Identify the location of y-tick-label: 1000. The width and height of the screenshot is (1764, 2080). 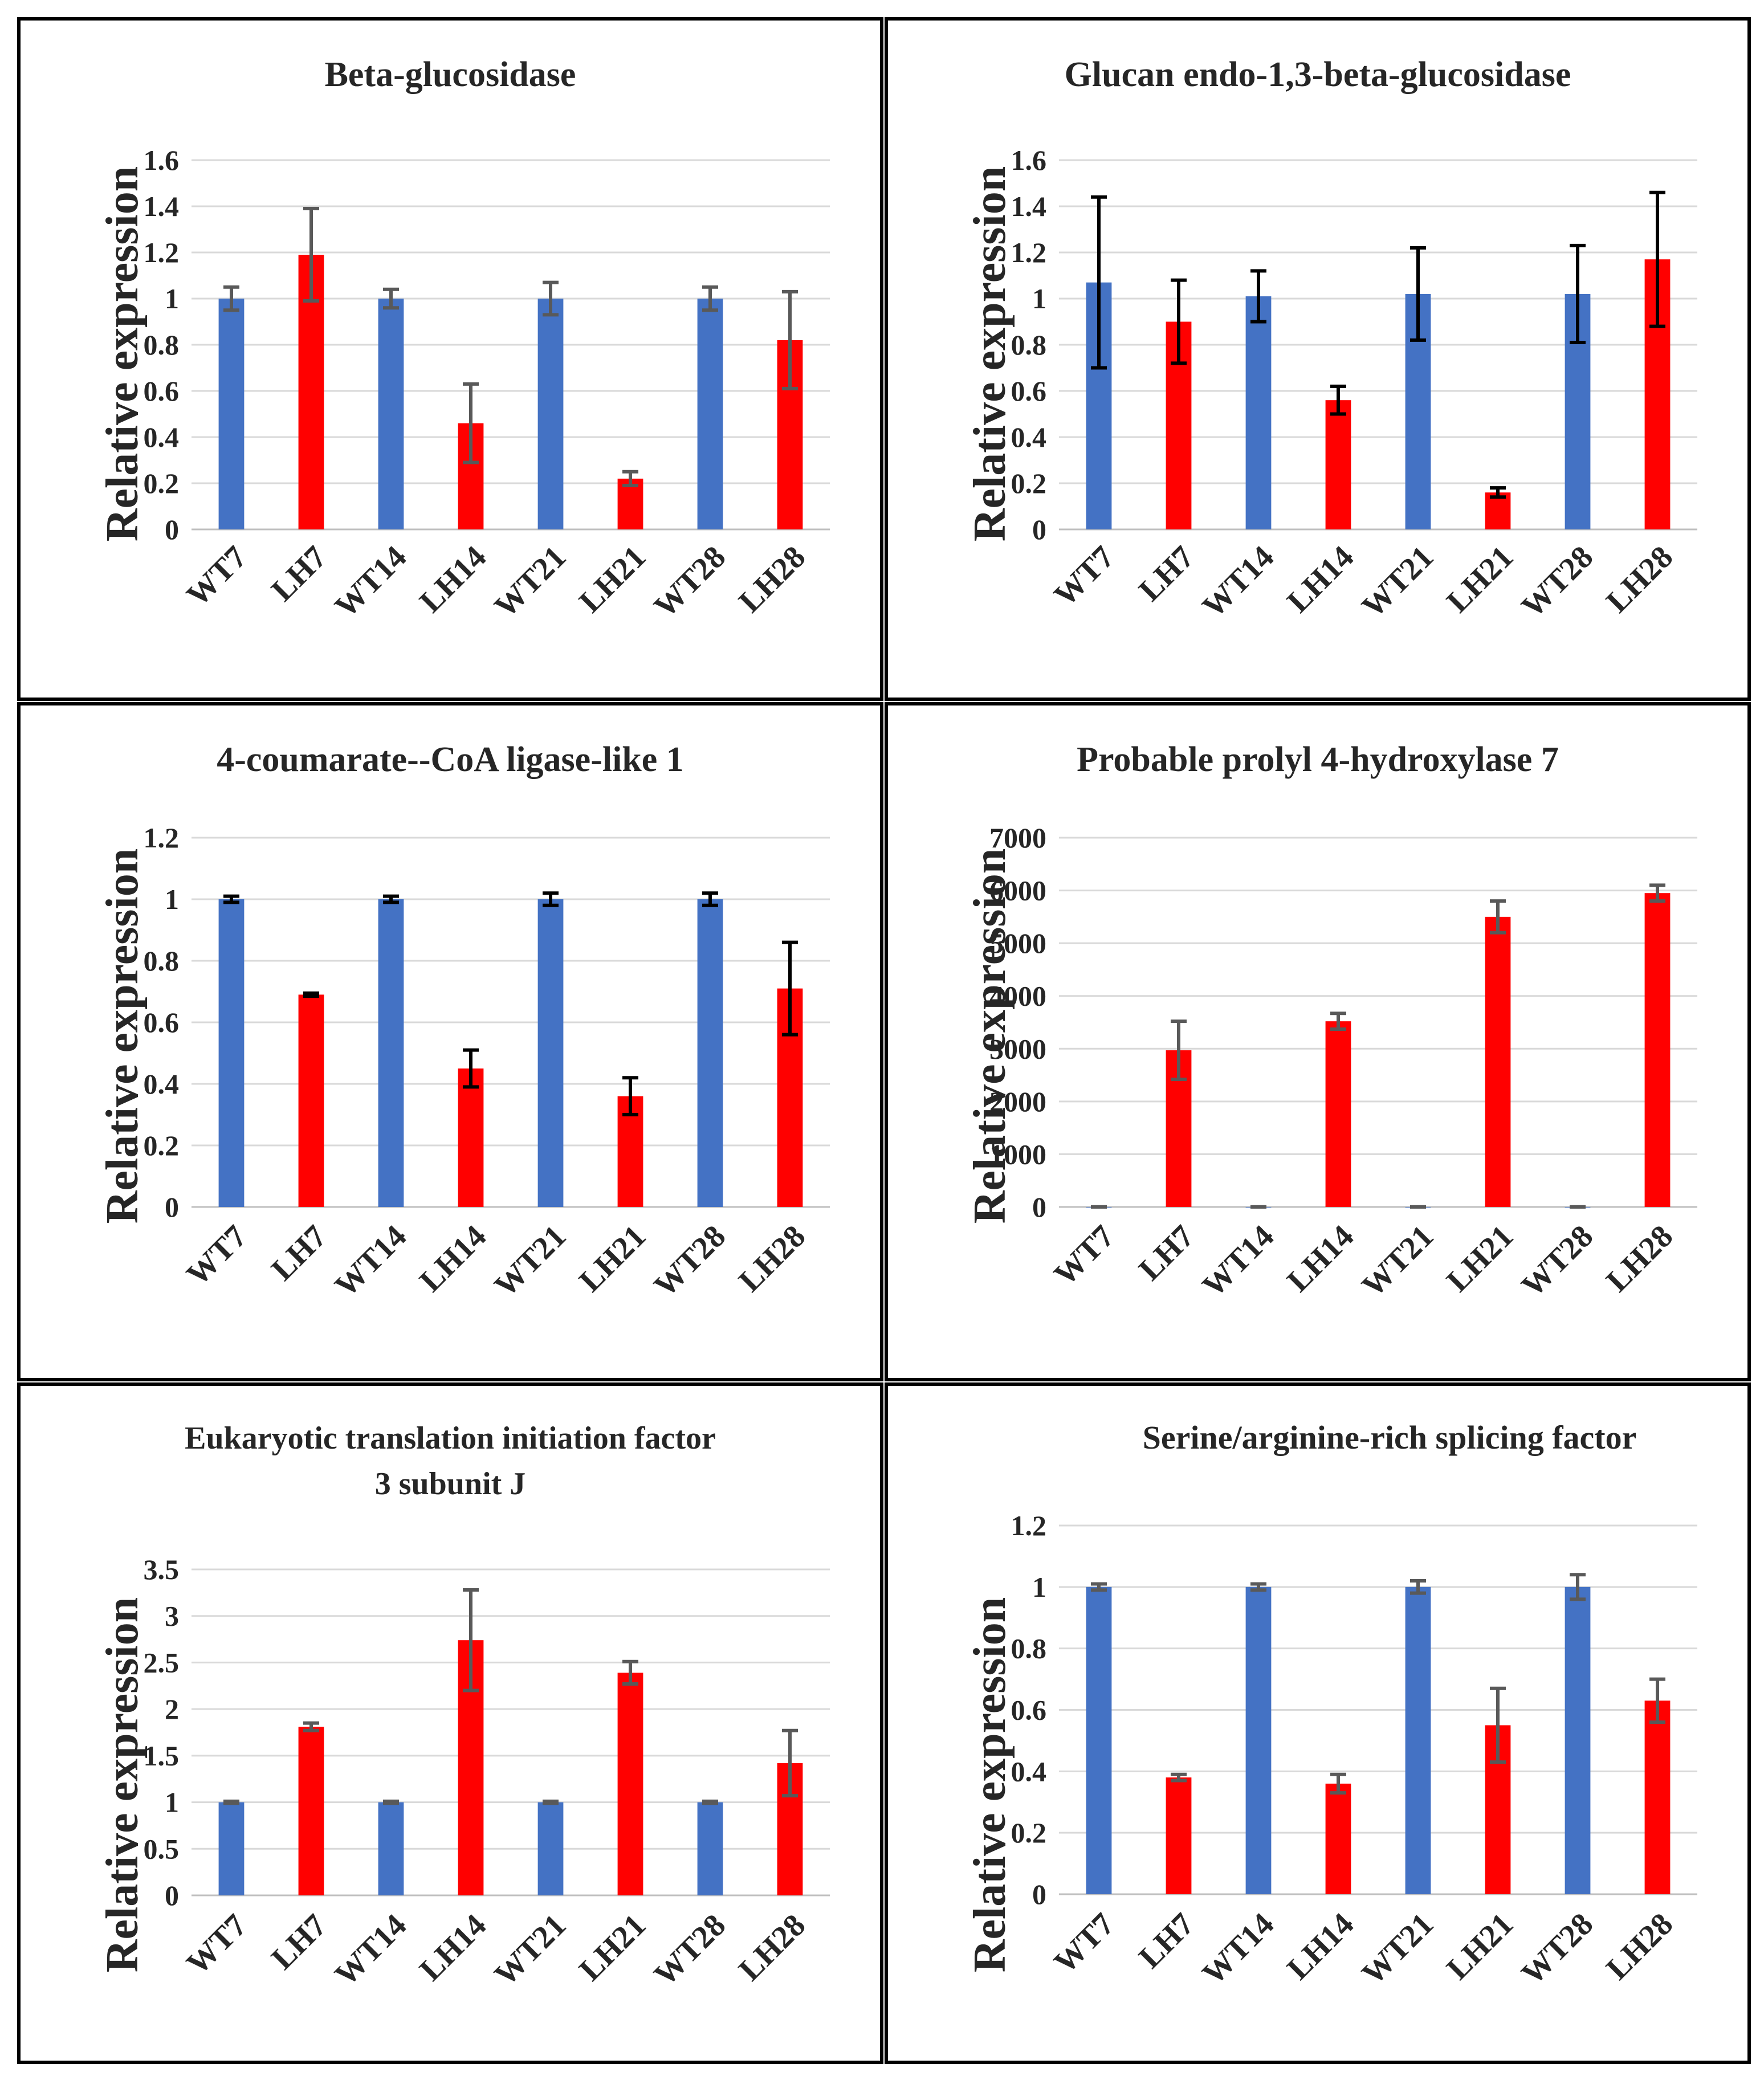
(1018, 1154).